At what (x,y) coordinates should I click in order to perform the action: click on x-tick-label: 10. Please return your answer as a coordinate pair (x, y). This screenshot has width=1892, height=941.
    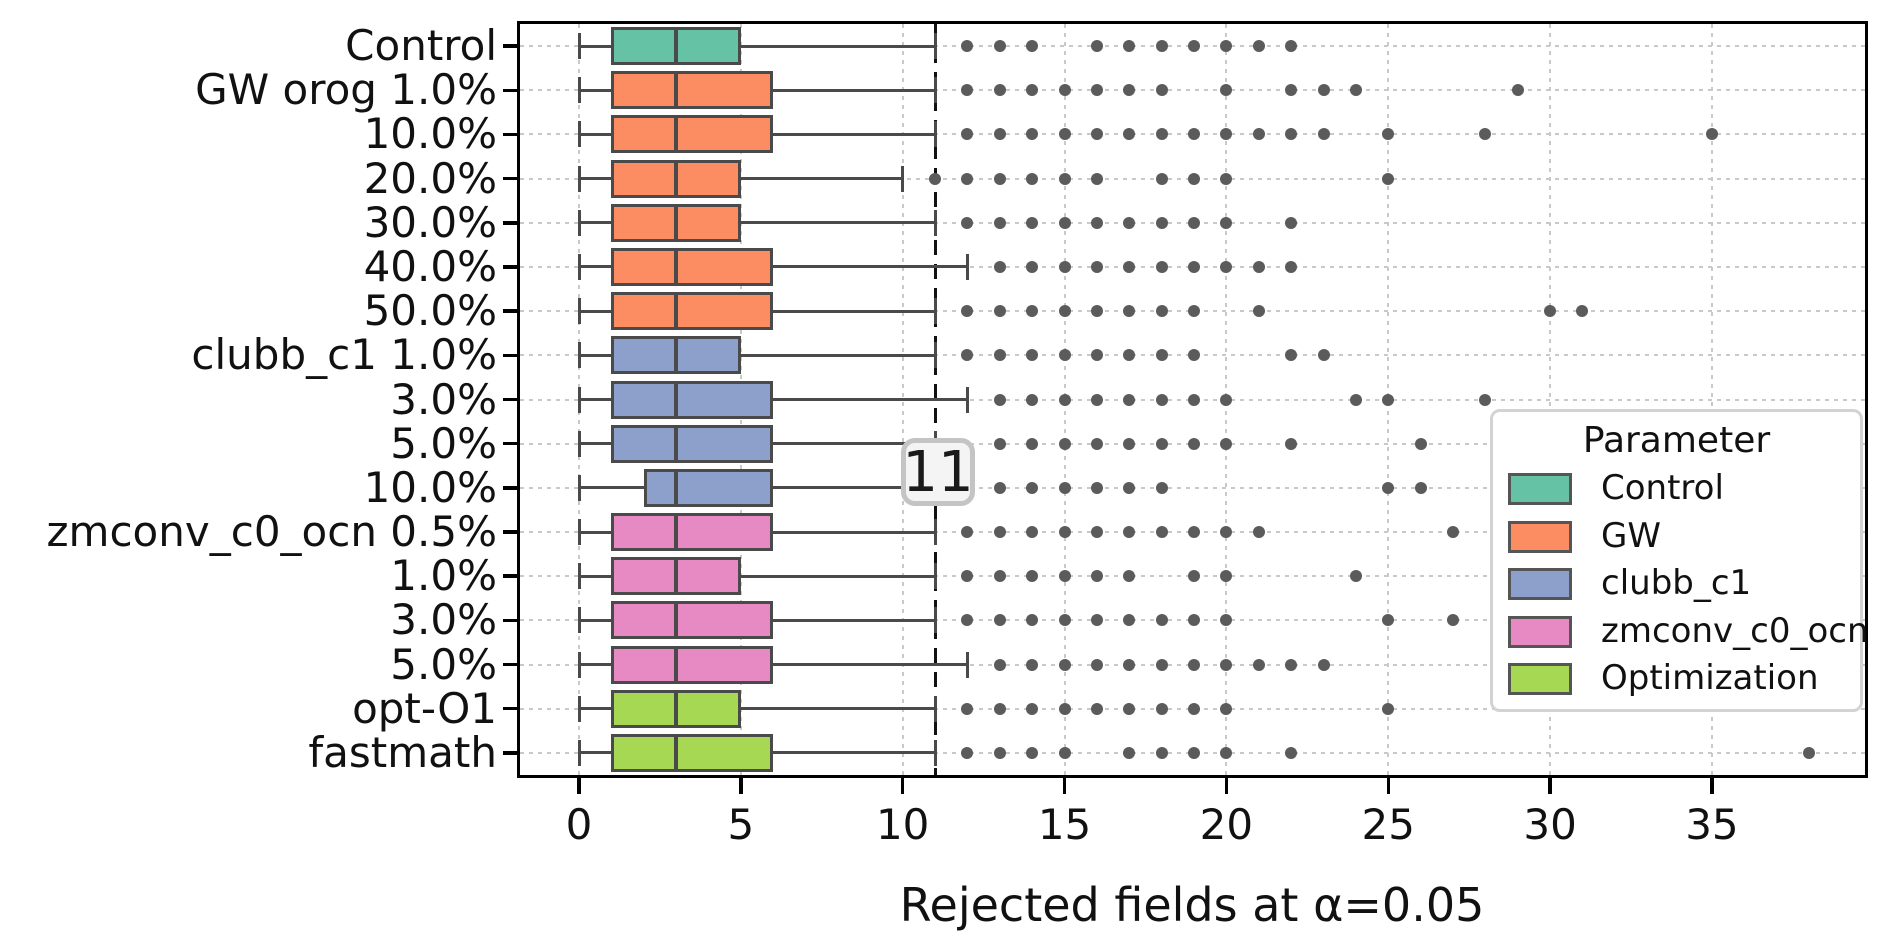
    Looking at the image, I should click on (902, 824).